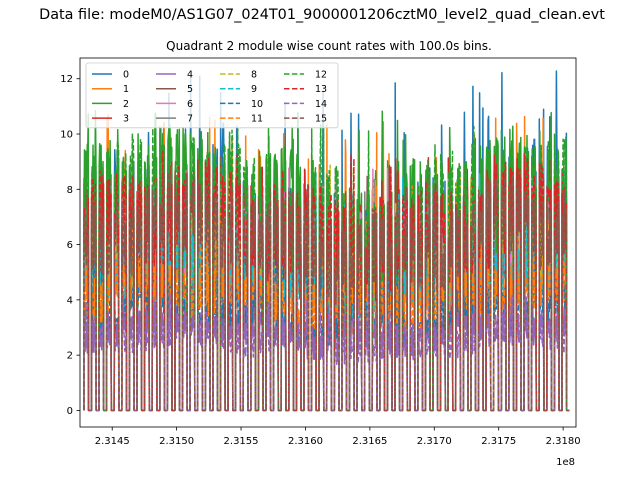 This screenshot has width=640, height=480. I want to click on legend-label-10: 10, so click(257, 104).